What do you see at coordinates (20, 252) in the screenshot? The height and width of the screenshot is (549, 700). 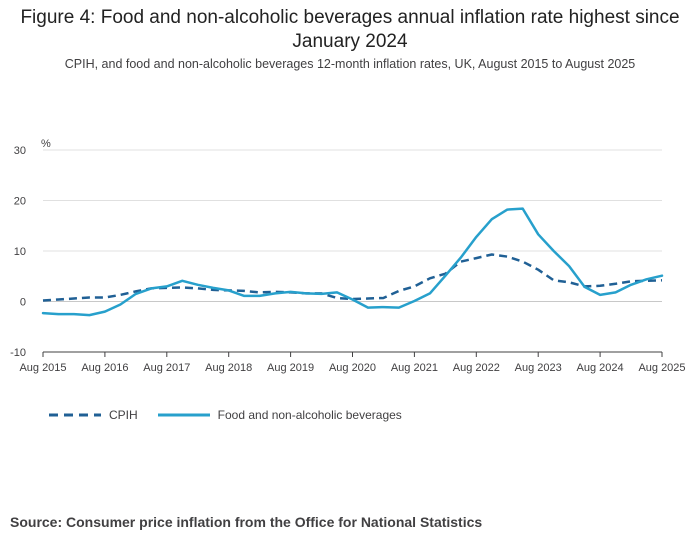 I see `y-tick-label: 10` at bounding box center [20, 252].